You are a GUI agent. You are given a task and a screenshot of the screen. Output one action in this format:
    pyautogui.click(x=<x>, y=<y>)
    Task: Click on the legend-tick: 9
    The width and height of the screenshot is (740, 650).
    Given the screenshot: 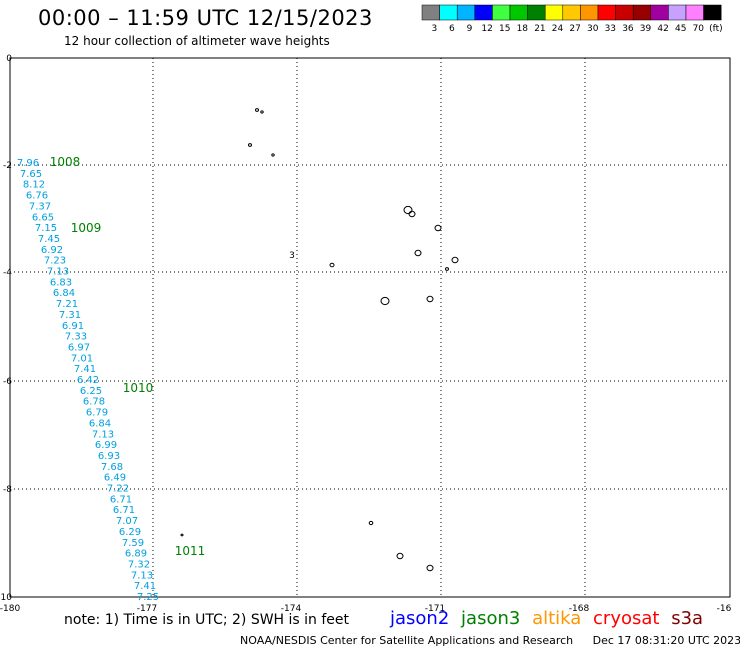 What is the action you would take?
    pyautogui.click(x=470, y=29)
    